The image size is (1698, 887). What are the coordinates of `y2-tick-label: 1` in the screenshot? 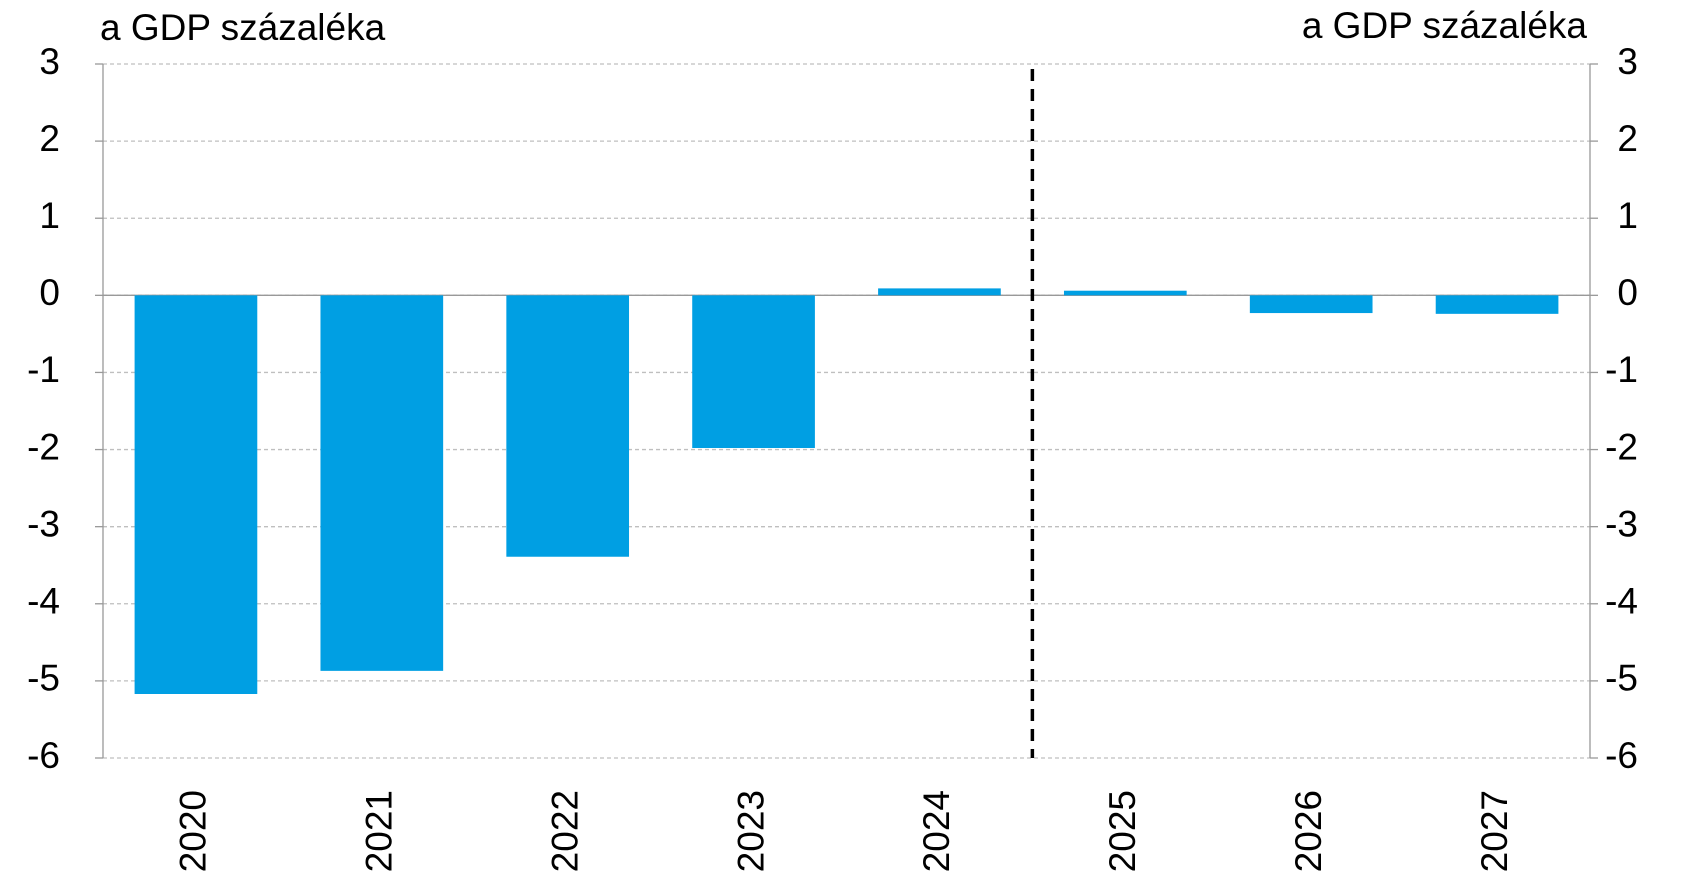 It's located at (1627, 215).